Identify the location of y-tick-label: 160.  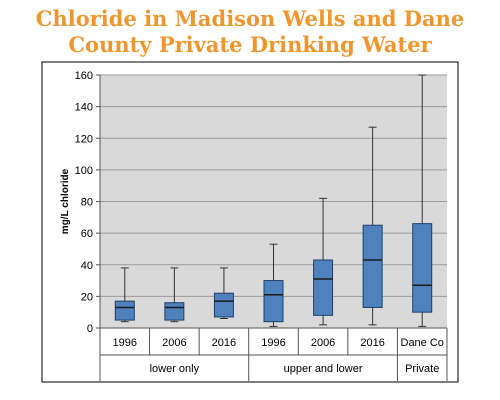
(84, 76).